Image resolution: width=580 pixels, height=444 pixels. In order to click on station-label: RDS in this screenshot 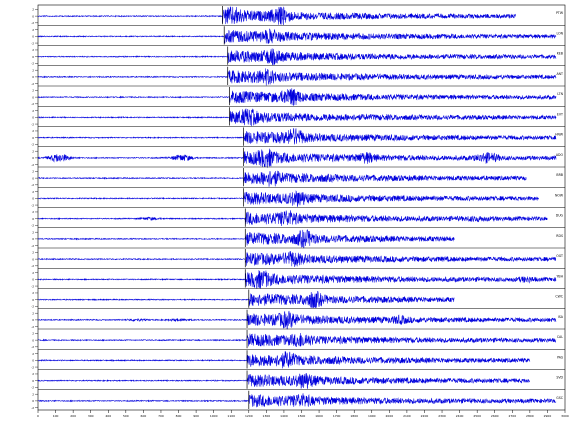, I will do `click(559, 236)`.